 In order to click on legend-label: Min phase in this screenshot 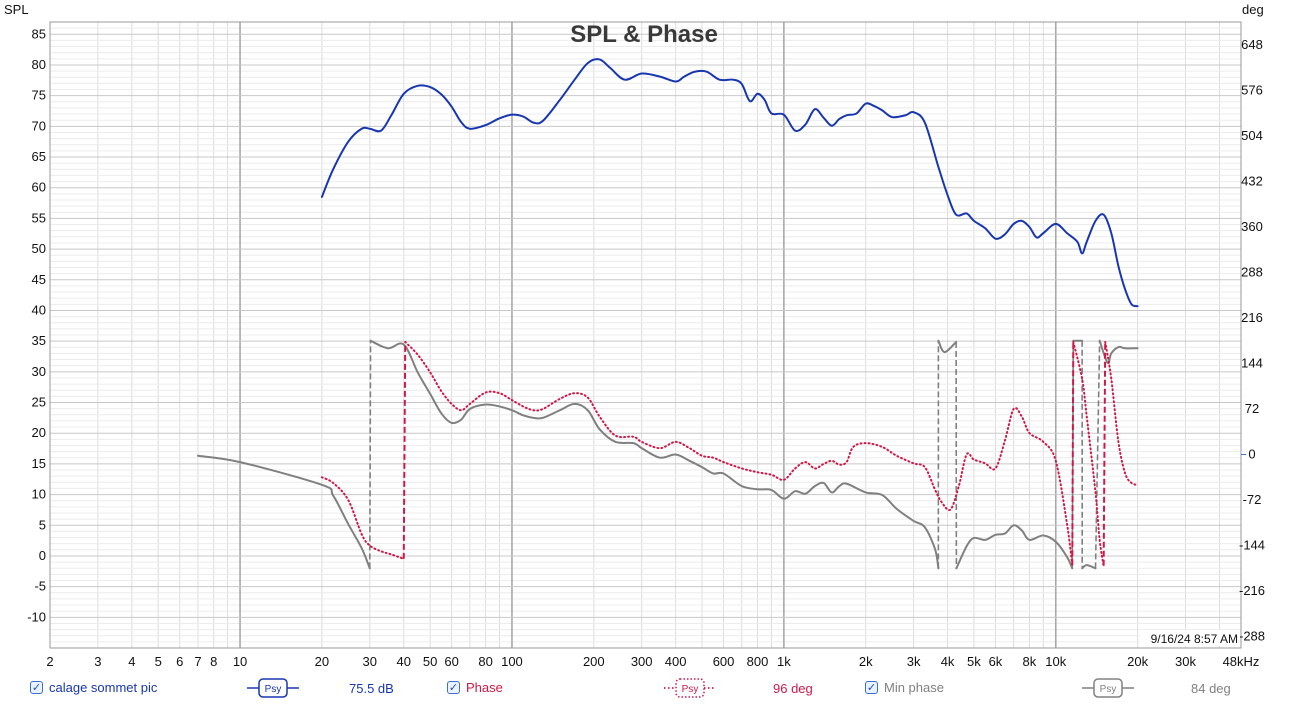, I will do `click(914, 687)`.